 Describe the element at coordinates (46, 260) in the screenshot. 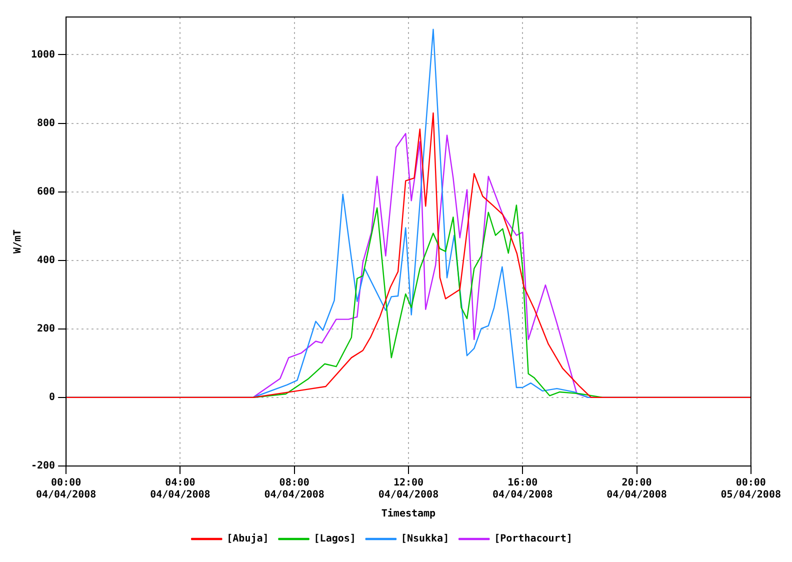

I see `y-tick-label: 400` at that location.